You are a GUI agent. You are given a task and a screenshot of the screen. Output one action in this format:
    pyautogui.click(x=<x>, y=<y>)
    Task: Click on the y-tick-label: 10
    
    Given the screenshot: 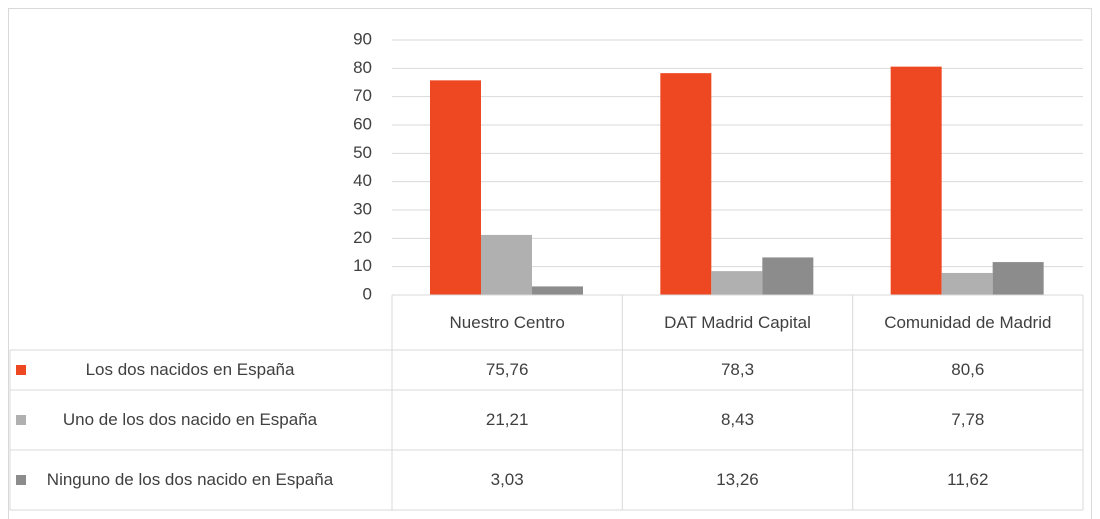 What is the action you would take?
    pyautogui.click(x=362, y=265)
    